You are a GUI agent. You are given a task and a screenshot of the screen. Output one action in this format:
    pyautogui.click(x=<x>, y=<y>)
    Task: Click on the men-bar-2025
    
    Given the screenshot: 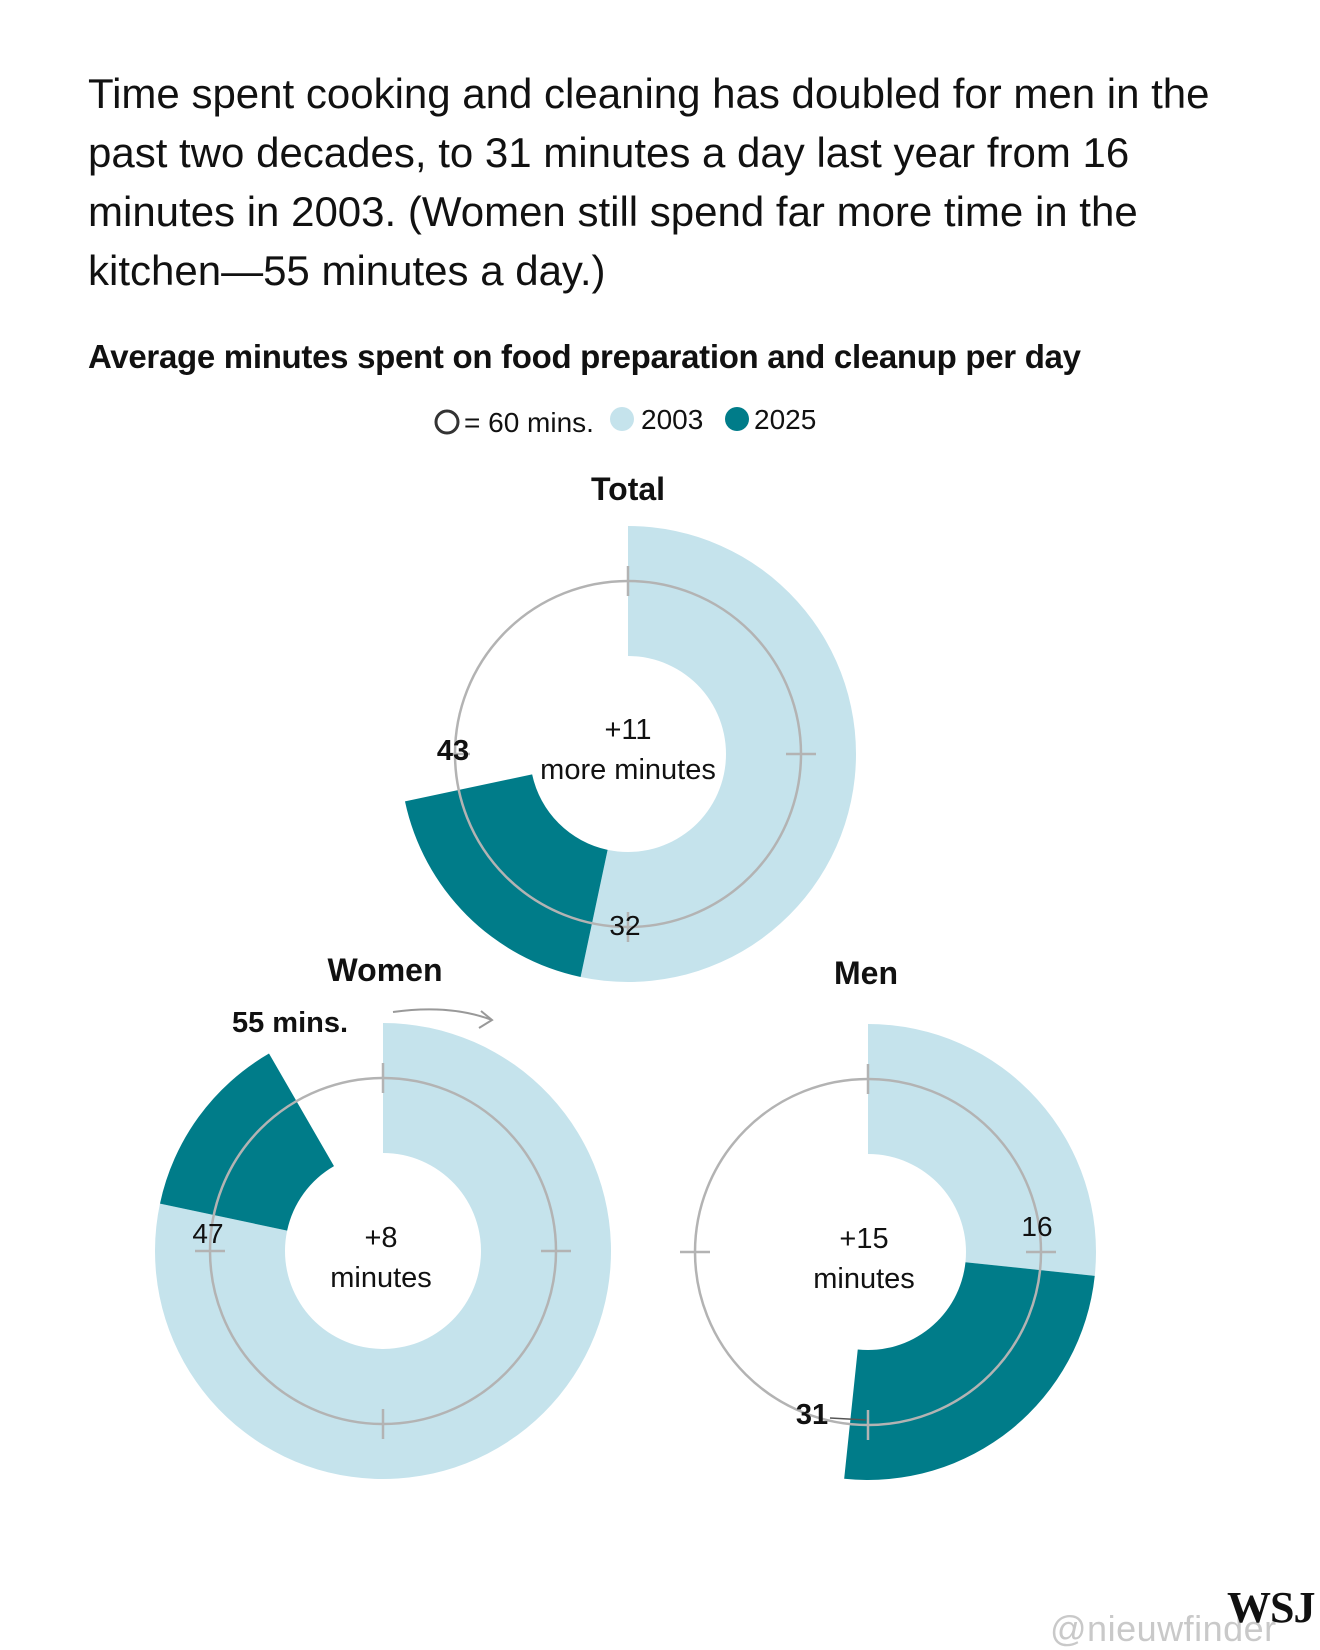 What is the action you would take?
    pyautogui.click(x=969, y=1371)
    